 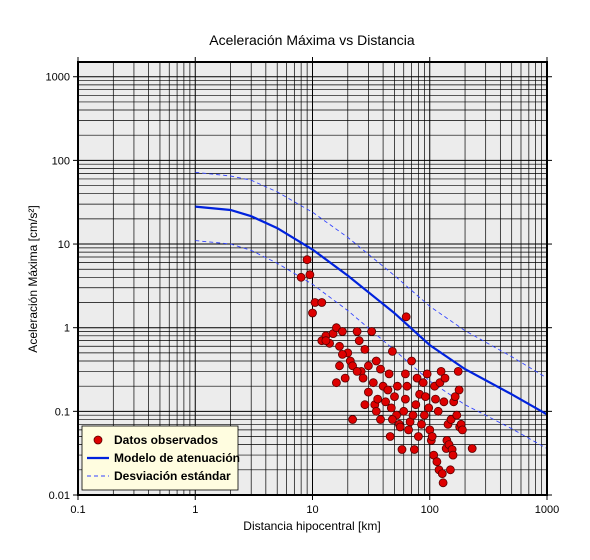 What do you see at coordinates (166, 440) in the screenshot?
I see `legend-label: Datos observados` at bounding box center [166, 440].